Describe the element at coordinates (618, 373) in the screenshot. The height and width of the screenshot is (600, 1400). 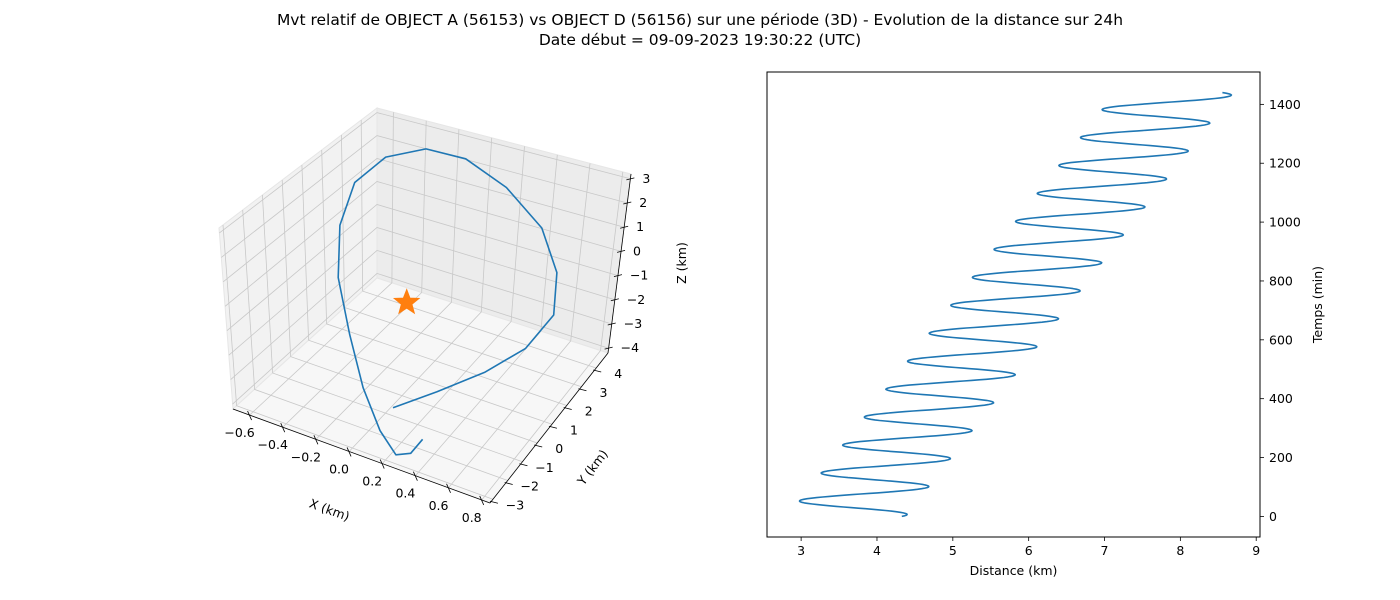
I see `y-tick-label: 4` at that location.